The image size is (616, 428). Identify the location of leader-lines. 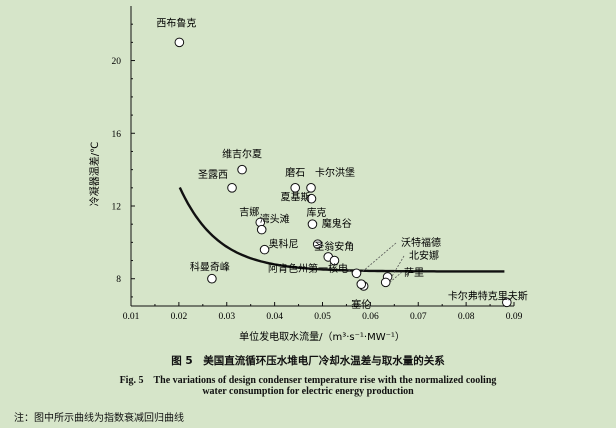
(375, 264).